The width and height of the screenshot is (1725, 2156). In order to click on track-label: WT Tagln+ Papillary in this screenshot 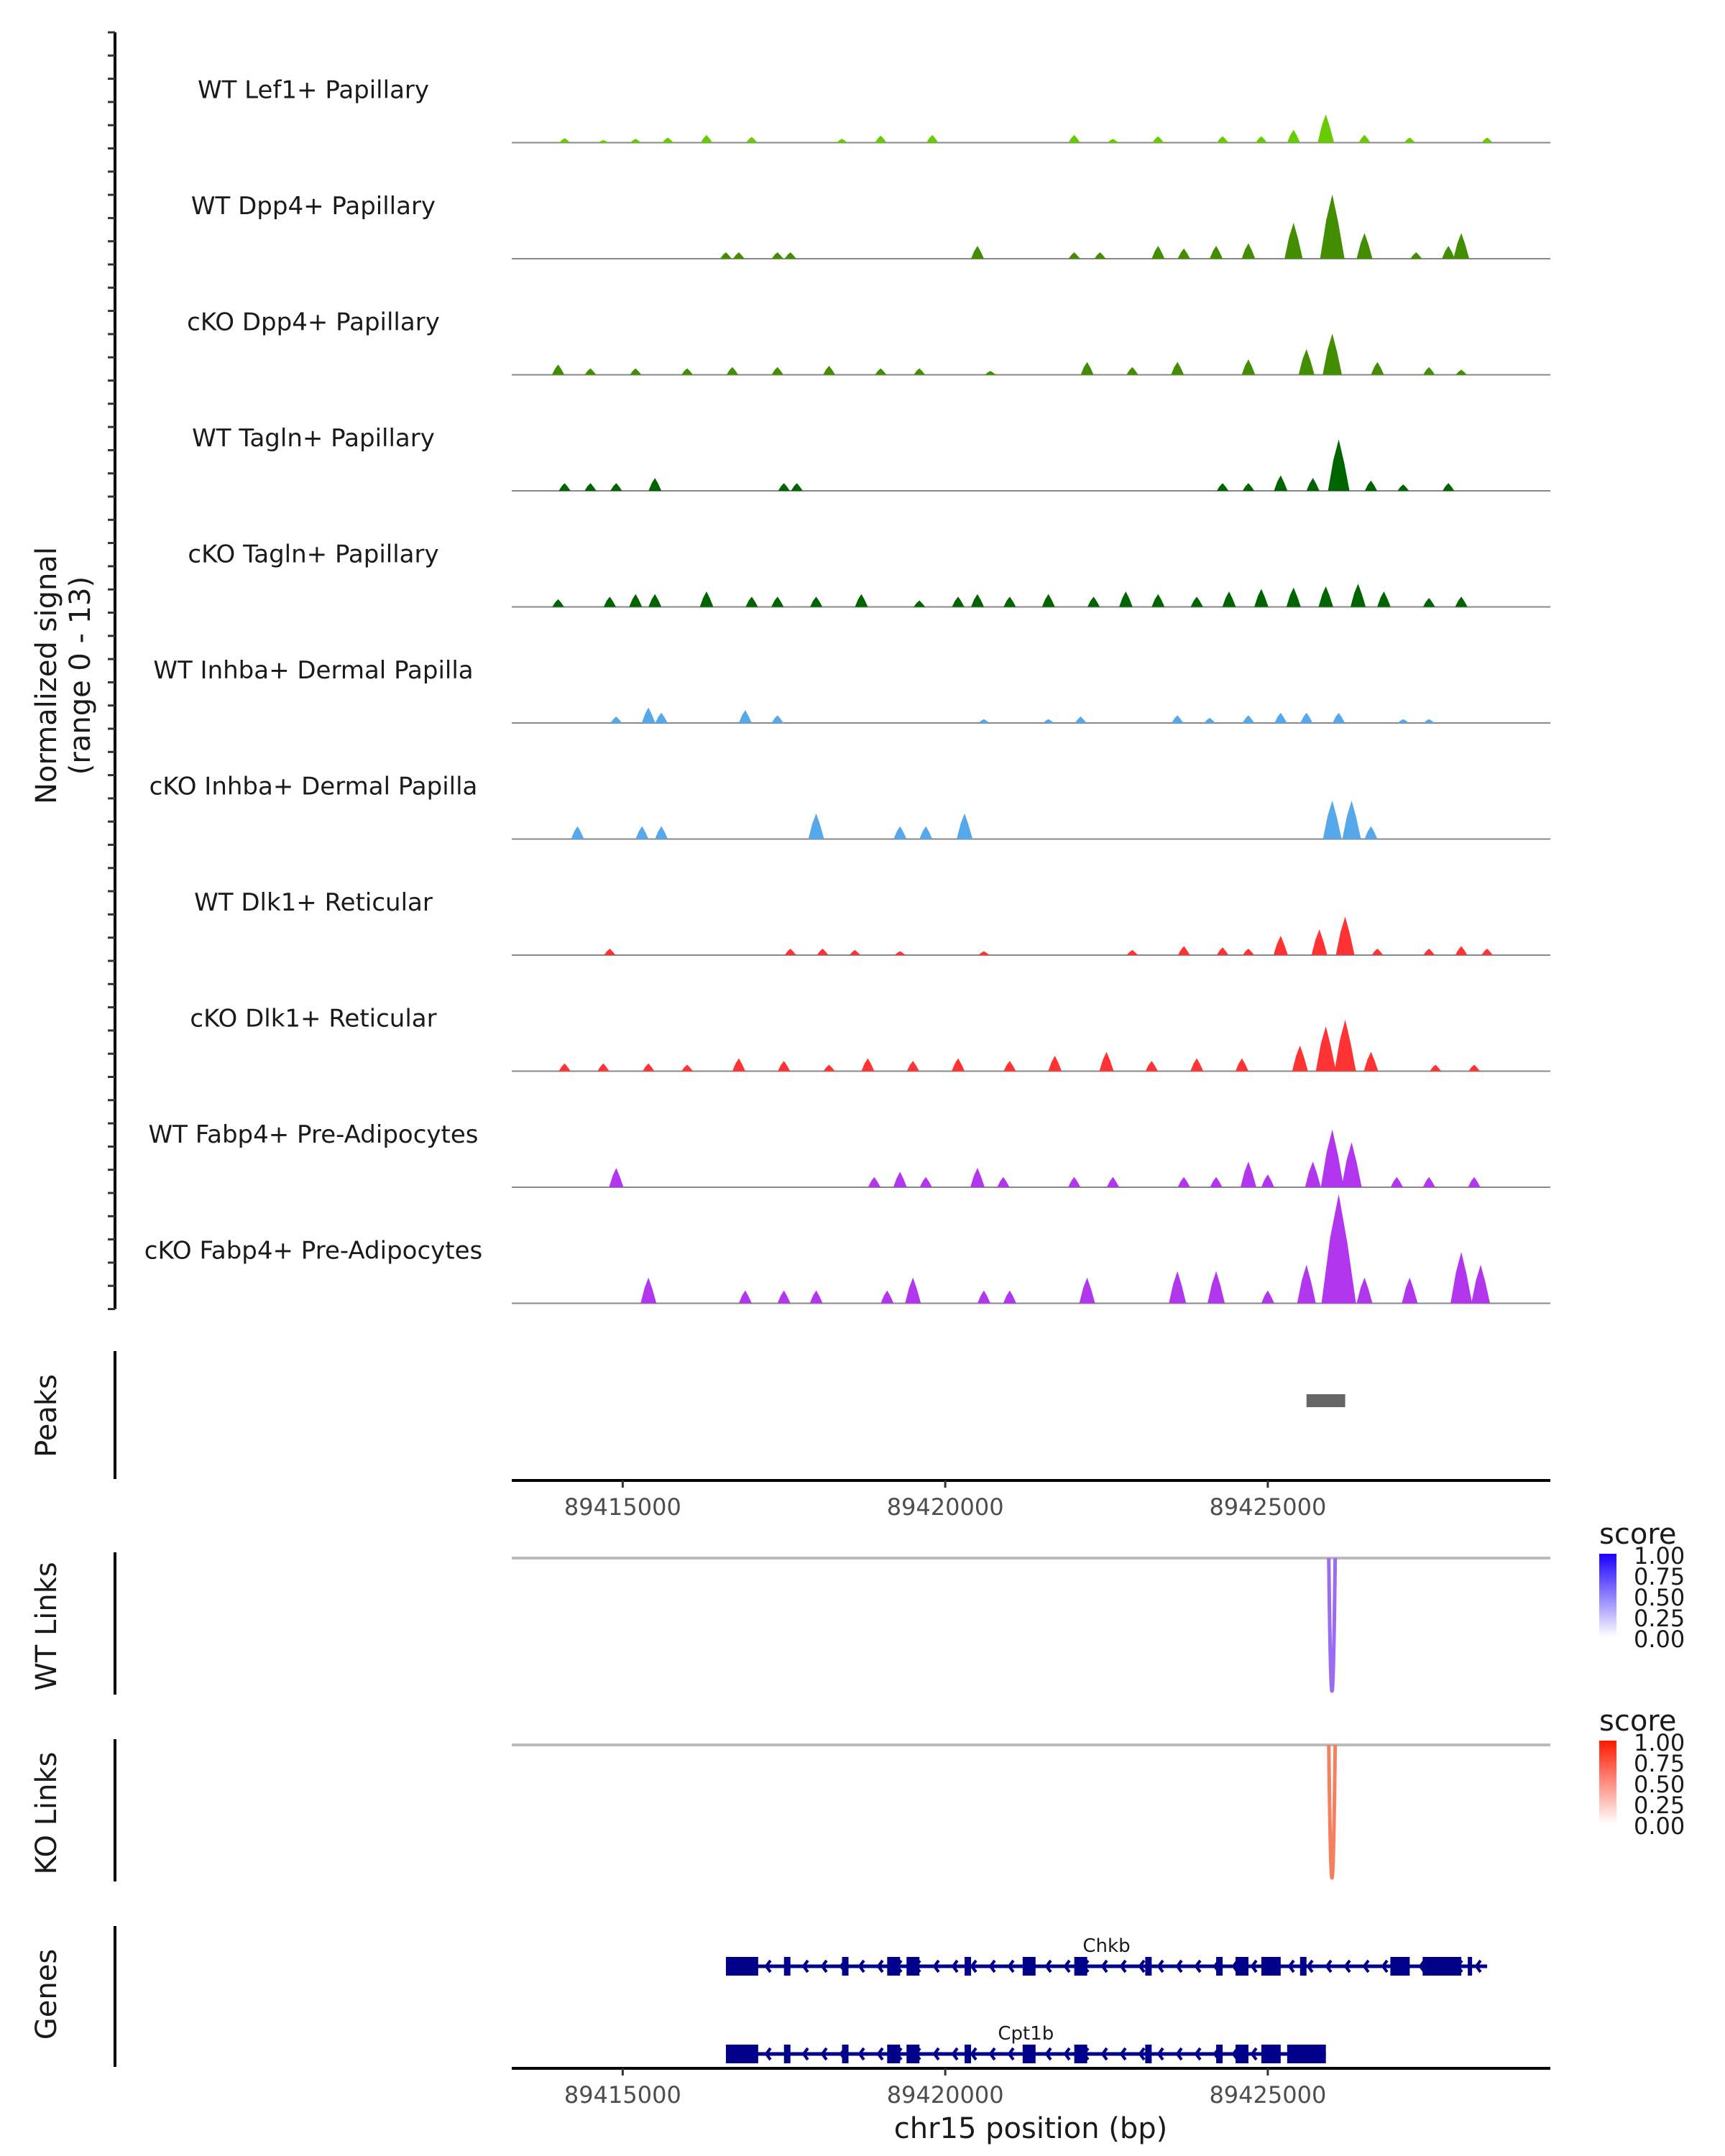, I will do `click(313, 439)`.